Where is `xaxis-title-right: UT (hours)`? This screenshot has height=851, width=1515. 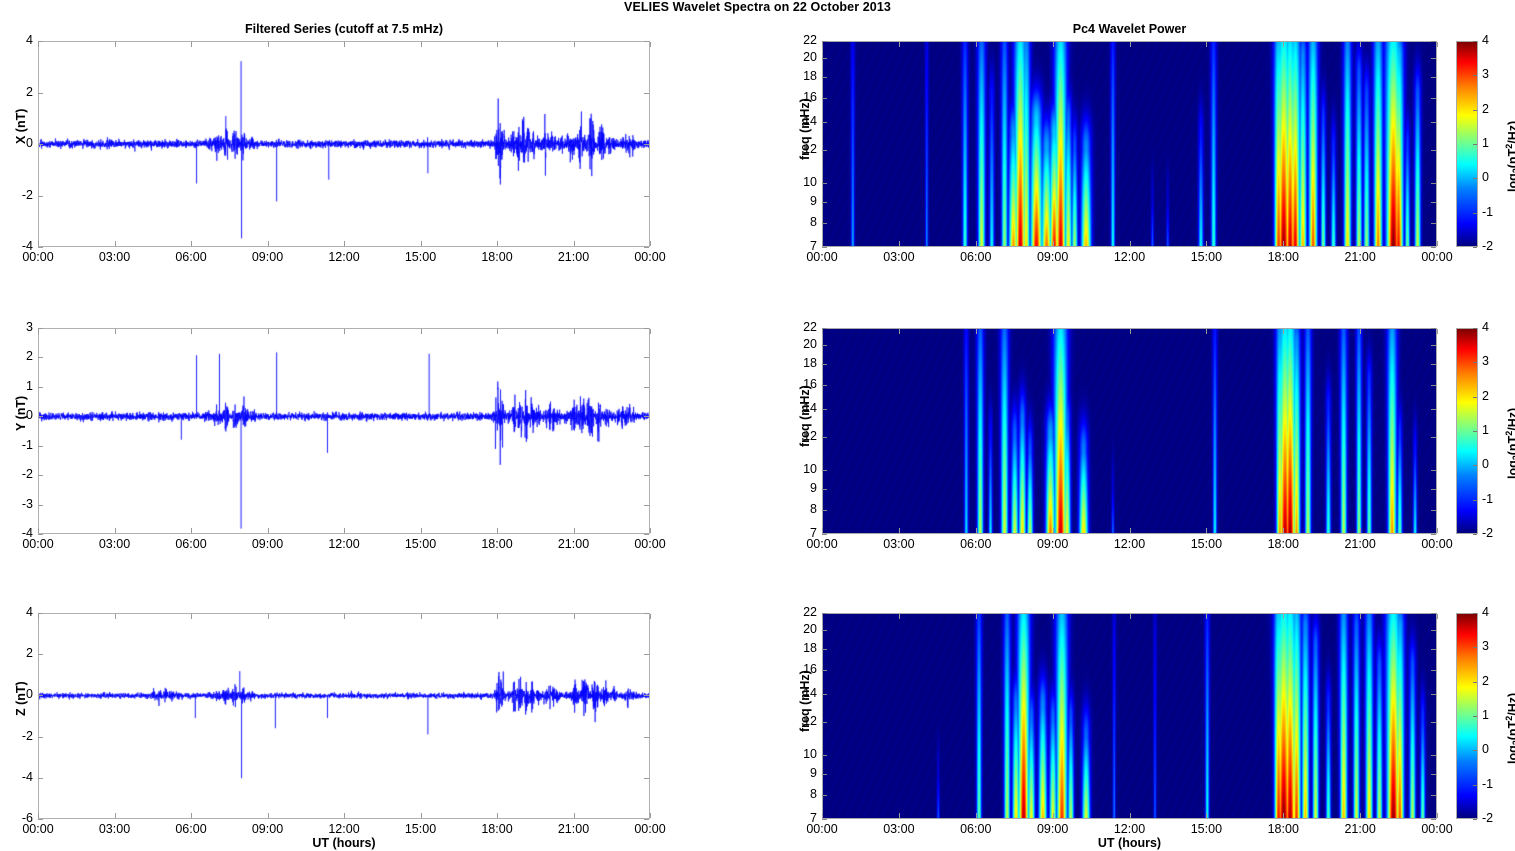
xaxis-title-right: UT (hours) is located at coordinates (1129, 843).